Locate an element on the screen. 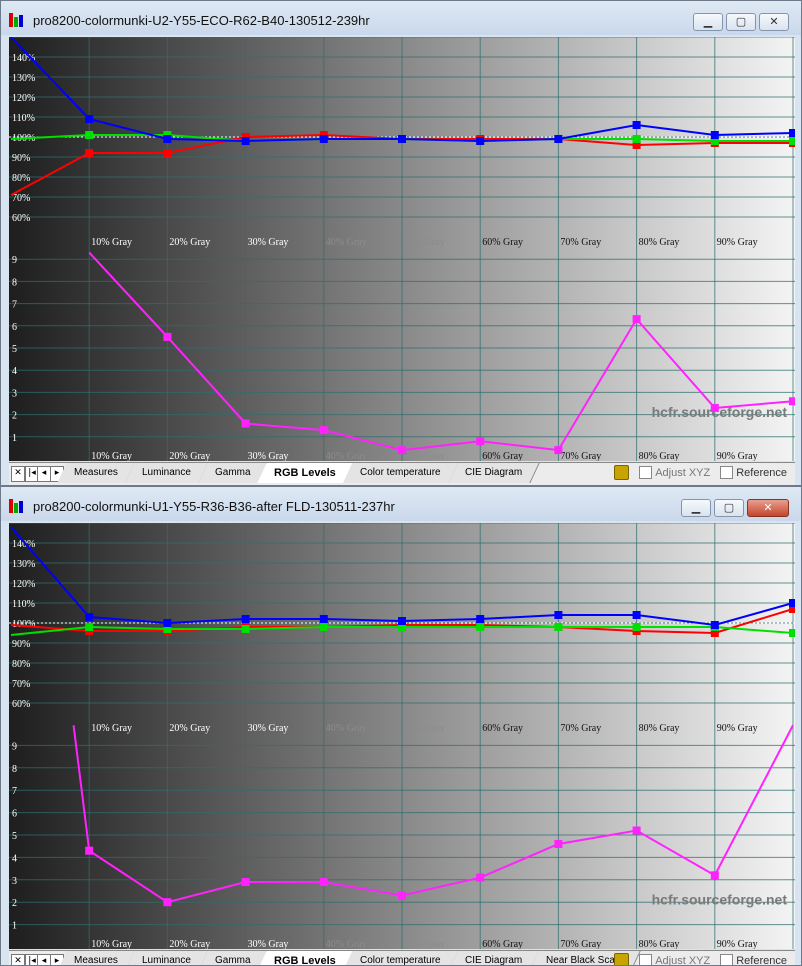 The height and width of the screenshot is (966, 802). tab-label: RGB Levels is located at coordinates (305, 473).